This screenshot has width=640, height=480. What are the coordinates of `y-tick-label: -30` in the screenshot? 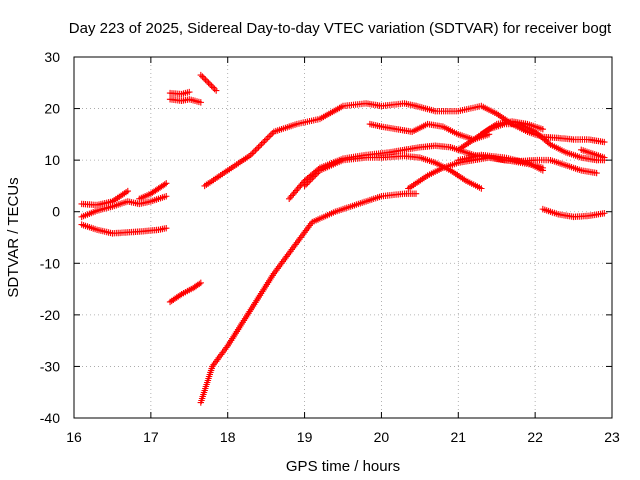 It's located at (50, 366).